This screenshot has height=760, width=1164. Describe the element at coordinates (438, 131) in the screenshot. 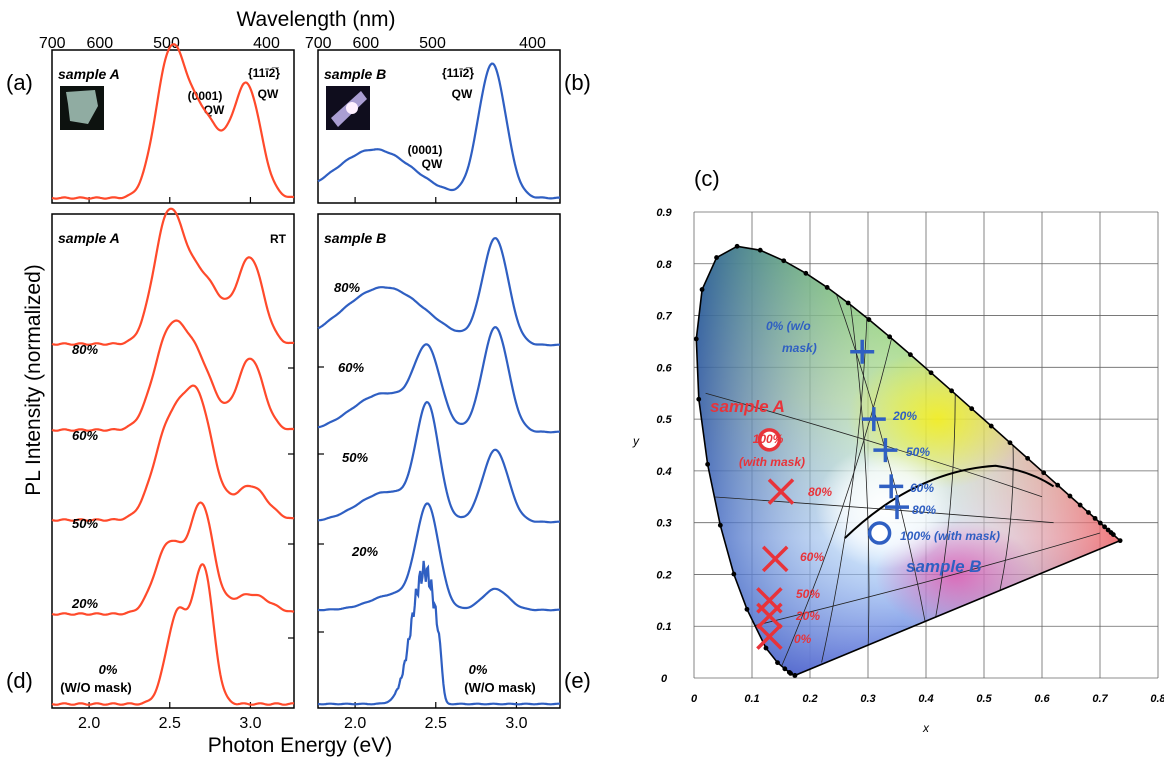

I see `spectrum-sample-b-inset` at that location.